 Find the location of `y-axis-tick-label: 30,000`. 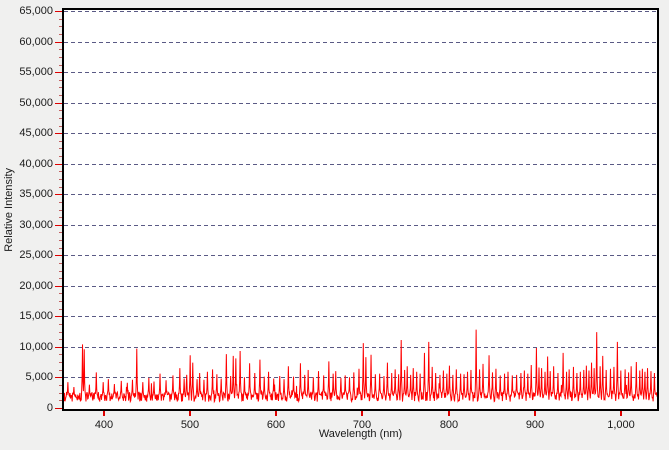

y-axis-tick-label: 30,000 is located at coordinates (36, 225).